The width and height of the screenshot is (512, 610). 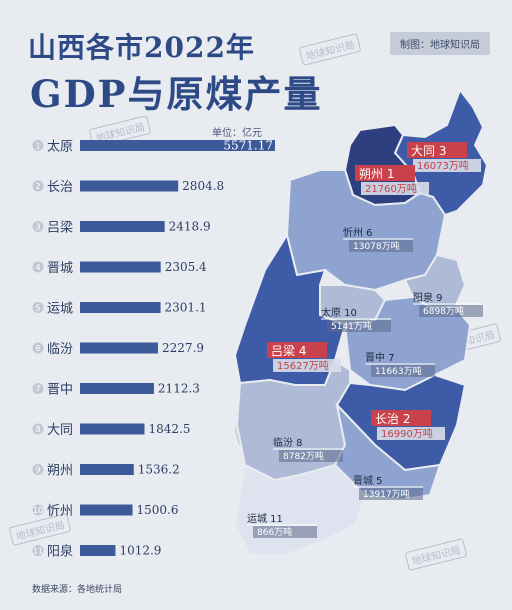 What do you see at coordinates (376, 246) in the screenshot?
I see `map-coal-value: 13078万吨` at bounding box center [376, 246].